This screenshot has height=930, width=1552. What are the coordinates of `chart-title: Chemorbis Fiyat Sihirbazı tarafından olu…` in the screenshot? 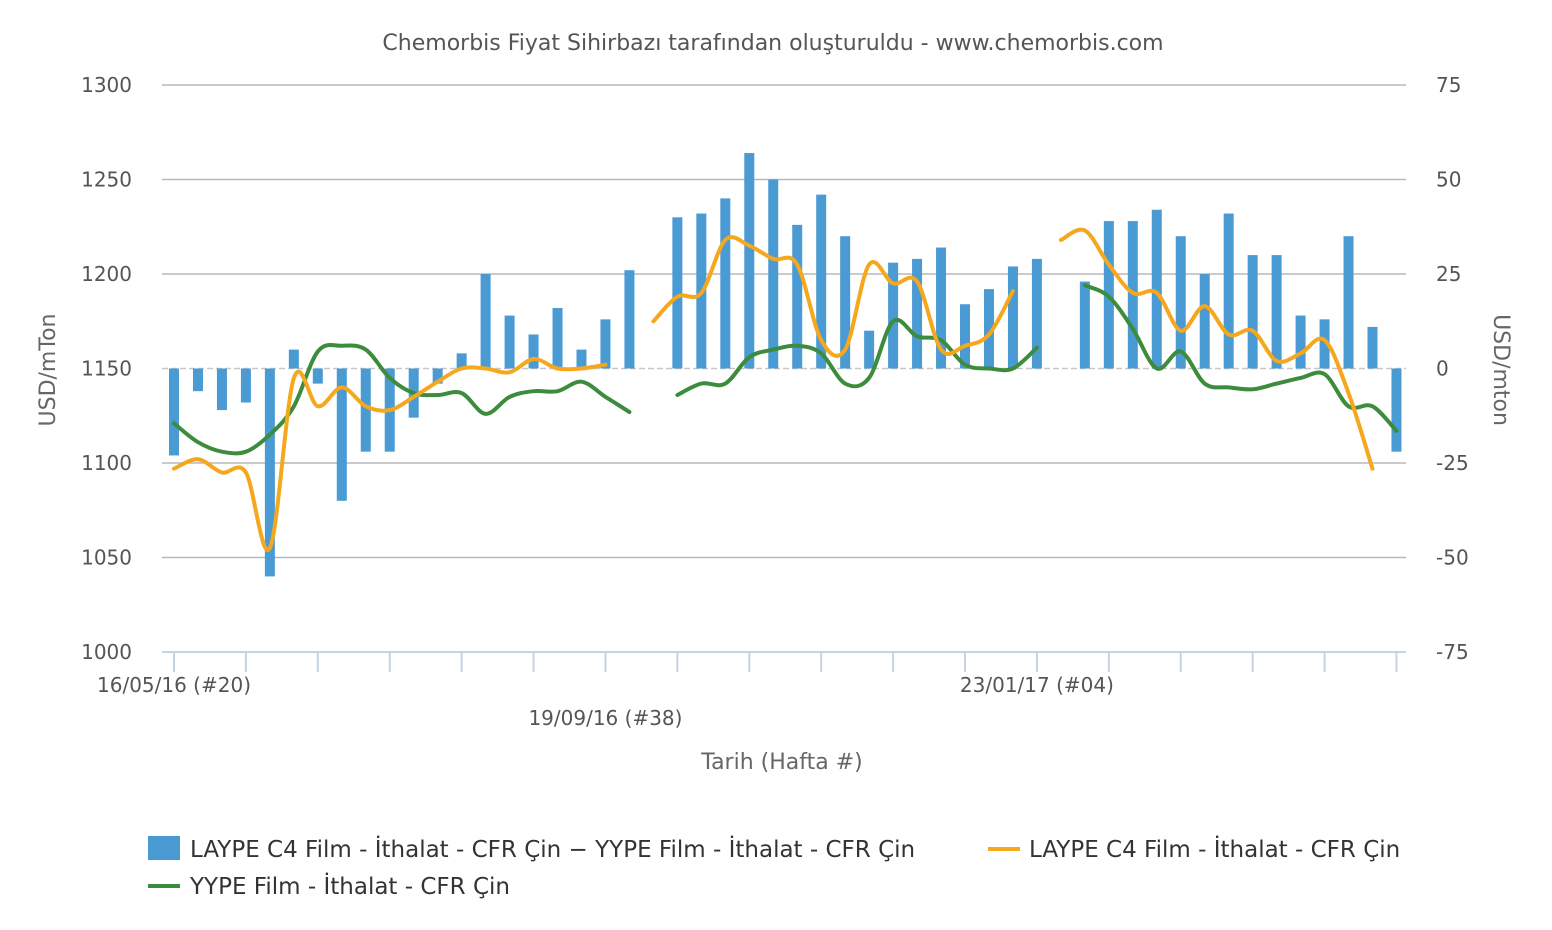 It's located at (772, 43).